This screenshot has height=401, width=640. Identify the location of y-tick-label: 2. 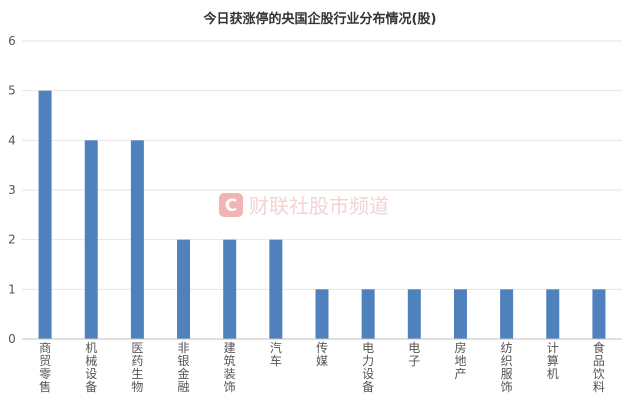
(12, 240).